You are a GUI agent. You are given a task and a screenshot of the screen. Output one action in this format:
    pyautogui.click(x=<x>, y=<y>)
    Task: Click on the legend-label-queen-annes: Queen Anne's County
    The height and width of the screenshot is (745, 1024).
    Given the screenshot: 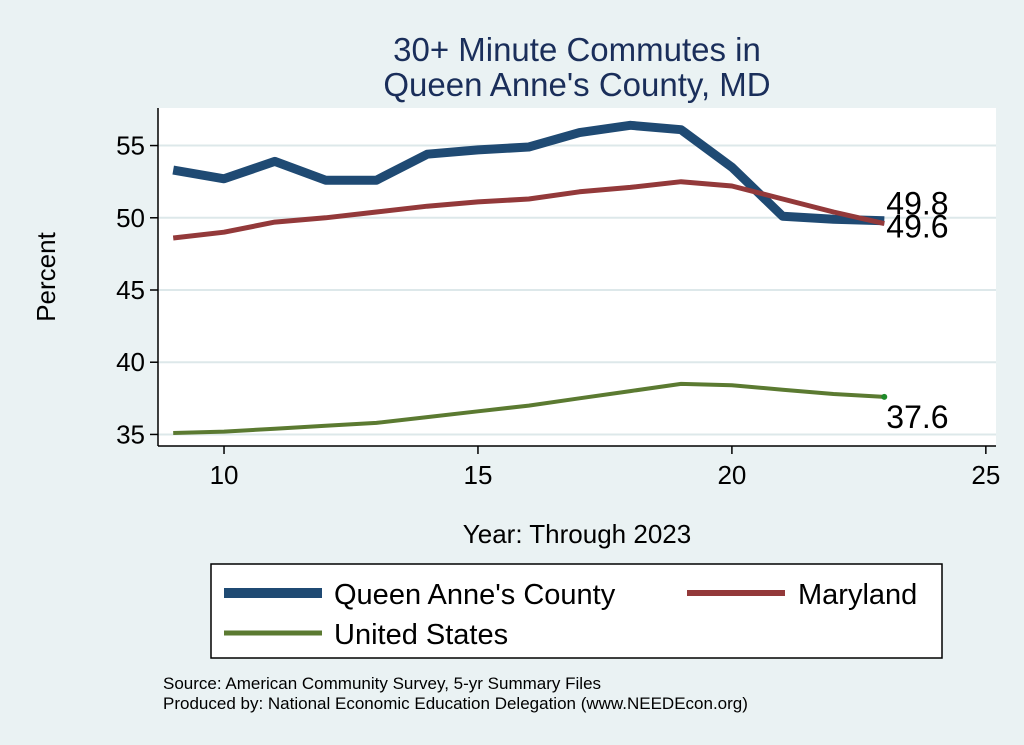 What is the action you would take?
    pyautogui.click(x=475, y=595)
    